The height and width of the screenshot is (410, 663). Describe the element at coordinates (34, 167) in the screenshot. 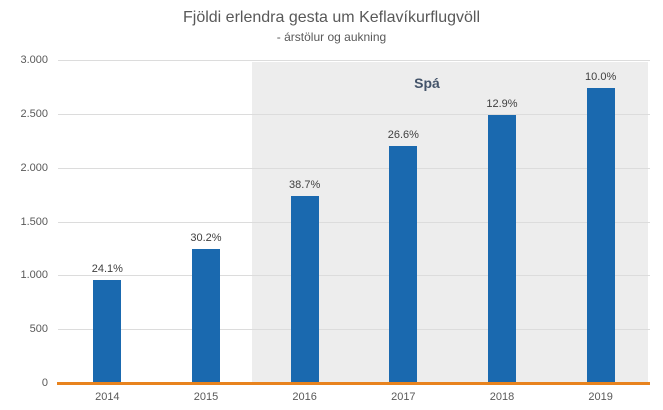

I see `y-tick-label: 2.000` at that location.